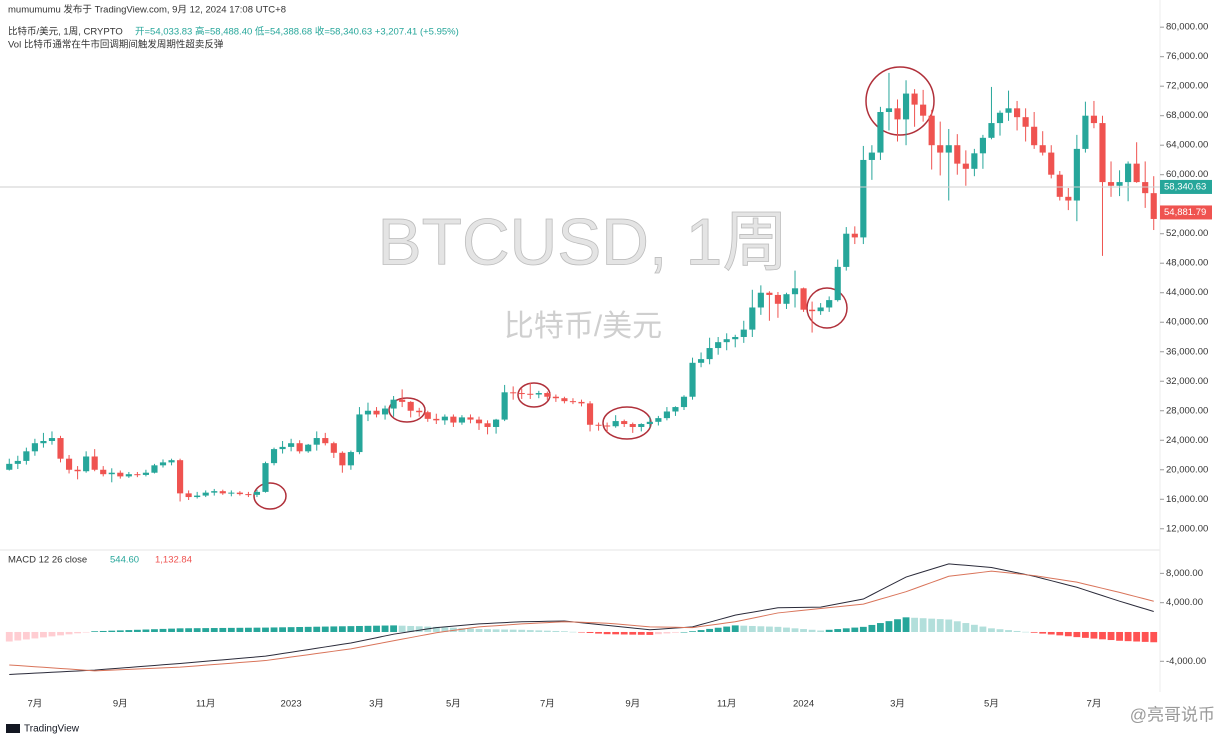  I want to click on macd-line, so click(581, 621).